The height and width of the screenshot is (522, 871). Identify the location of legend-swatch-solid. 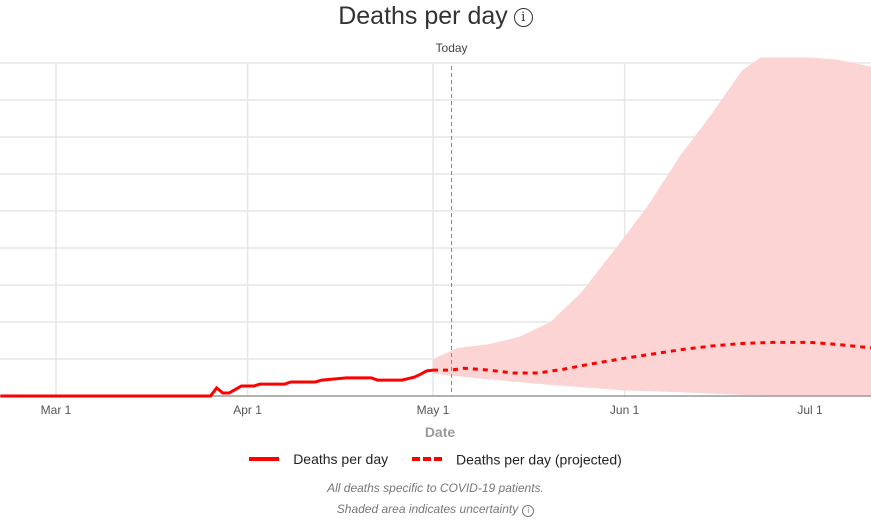
(264, 459).